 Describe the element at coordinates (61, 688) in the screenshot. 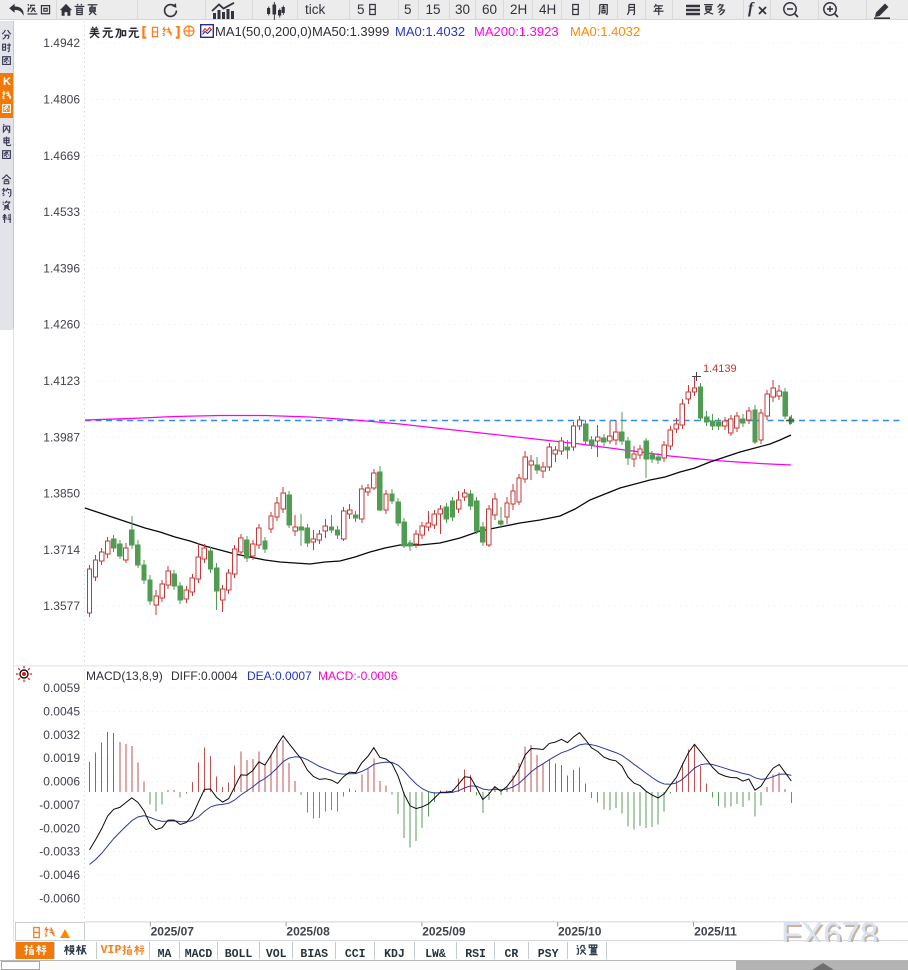

I see `svg-text: 0.0059` at that location.